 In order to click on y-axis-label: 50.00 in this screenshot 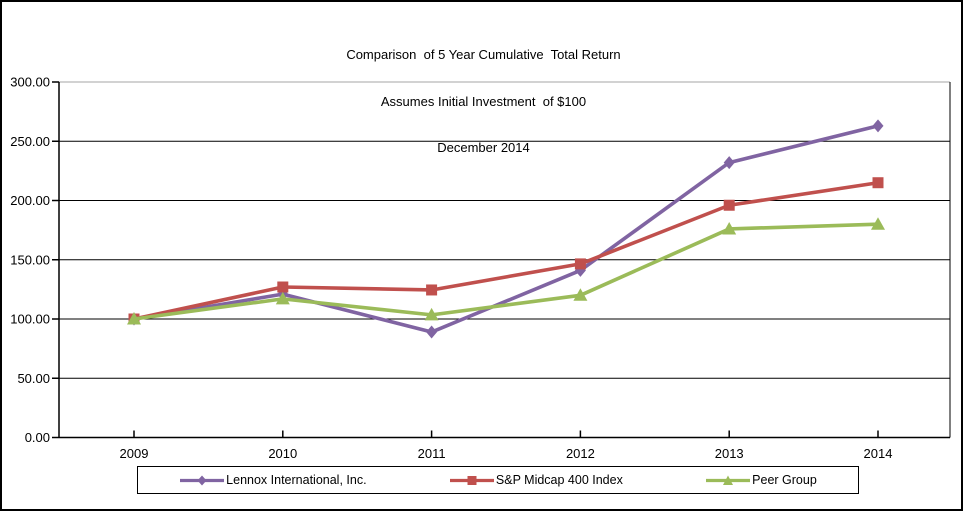, I will do `click(33, 378)`.